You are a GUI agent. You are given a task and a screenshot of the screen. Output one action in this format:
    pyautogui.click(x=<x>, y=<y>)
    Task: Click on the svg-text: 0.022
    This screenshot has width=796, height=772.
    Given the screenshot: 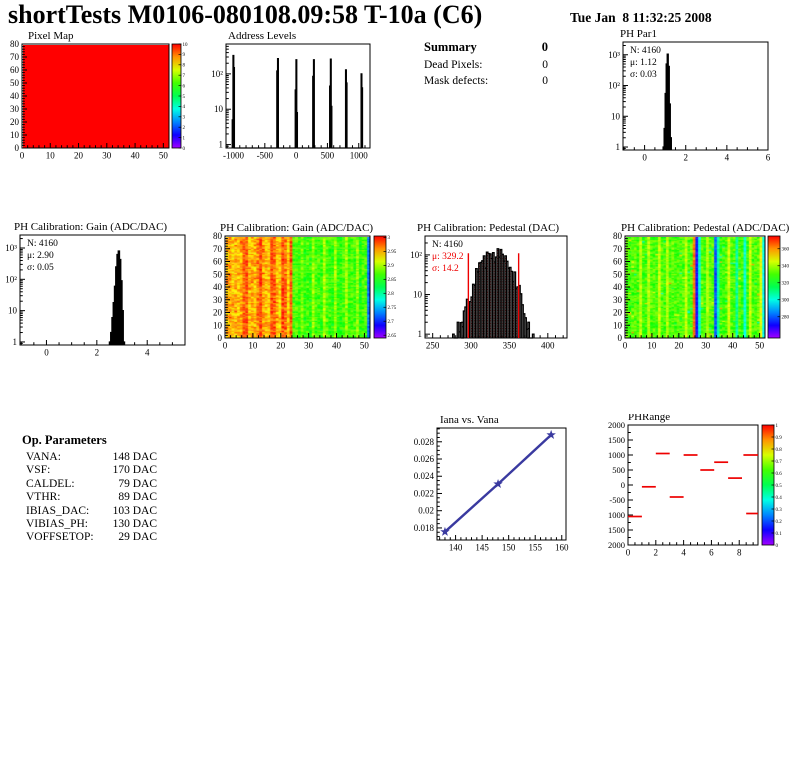 What is the action you would take?
    pyautogui.click(x=424, y=493)
    